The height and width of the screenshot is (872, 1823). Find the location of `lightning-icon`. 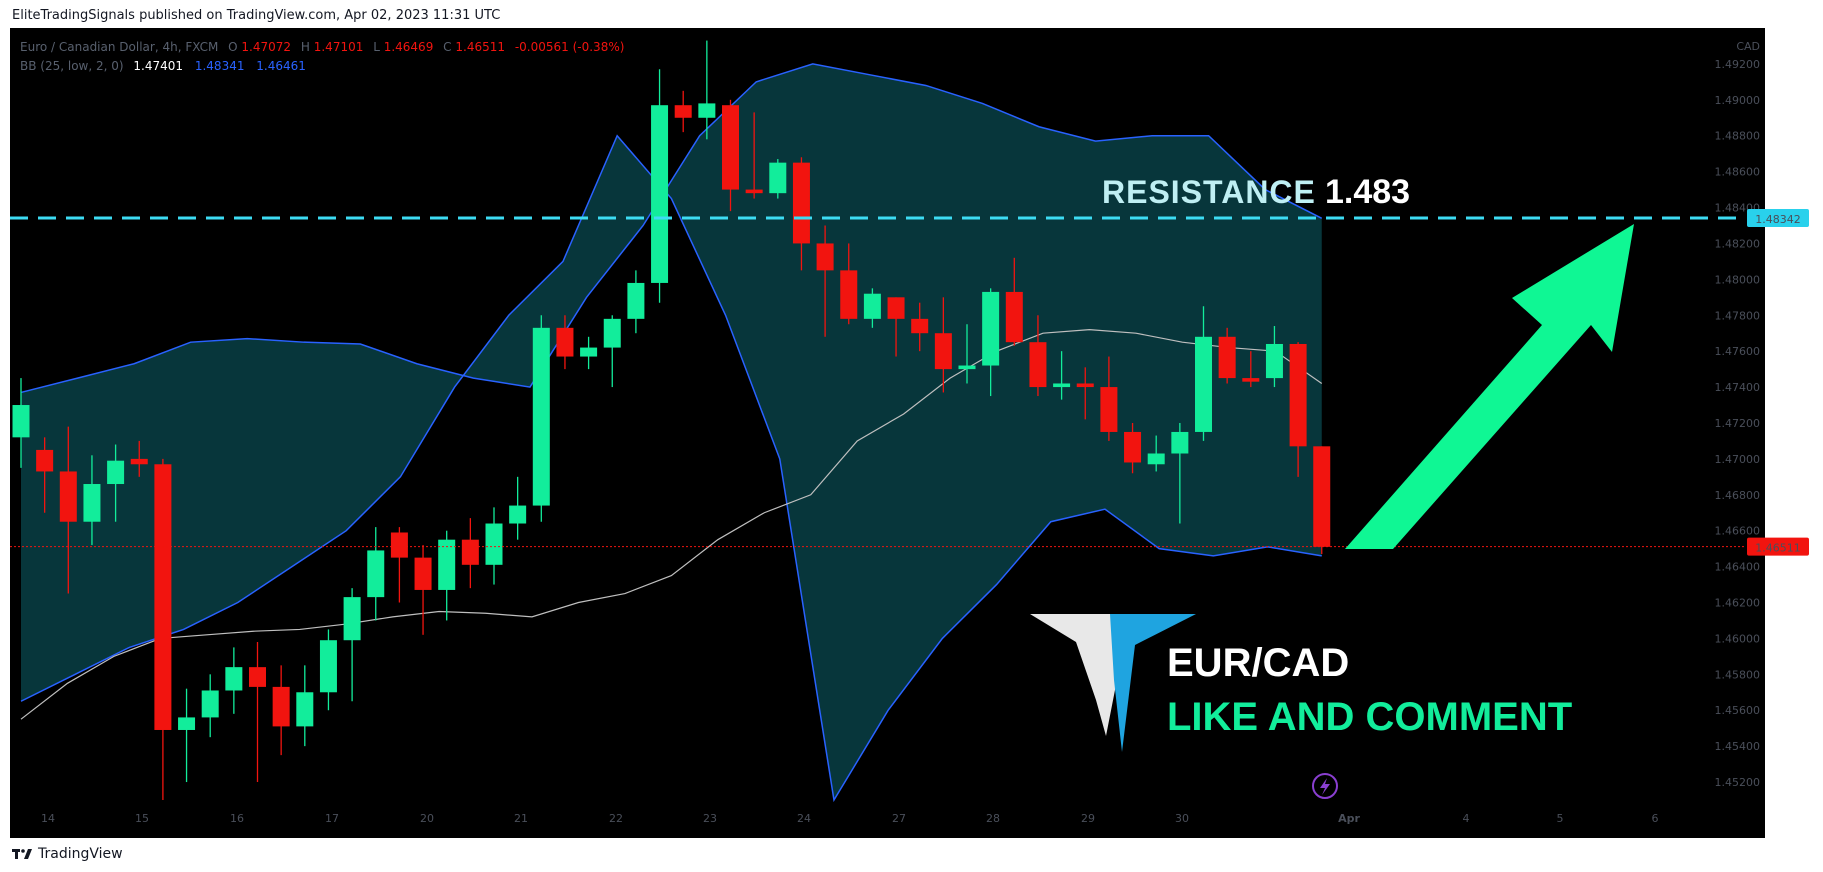

lightning-icon is located at coordinates (1325, 786).